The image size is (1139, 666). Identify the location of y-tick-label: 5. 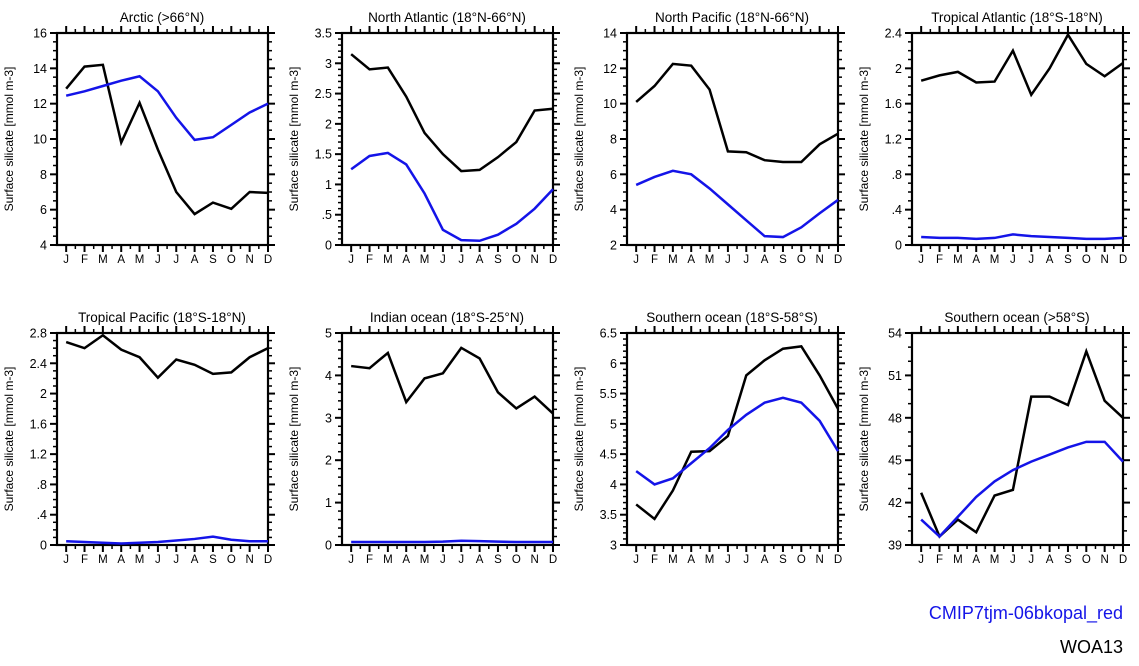
(328, 334).